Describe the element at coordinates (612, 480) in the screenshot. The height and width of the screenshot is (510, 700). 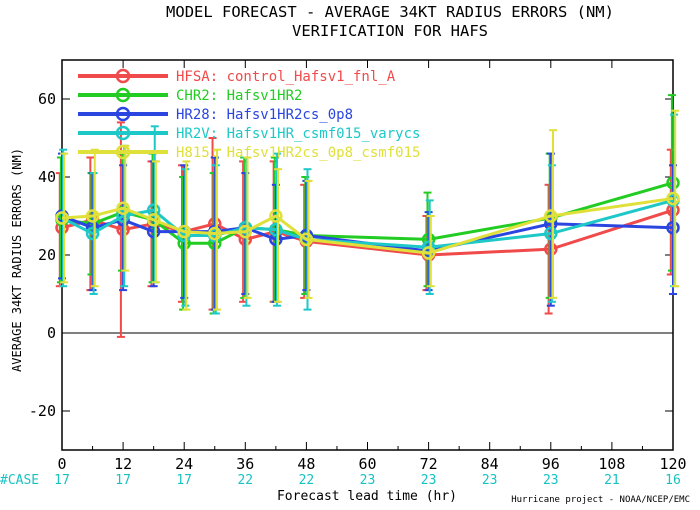
I see `case-count: 21` at that location.